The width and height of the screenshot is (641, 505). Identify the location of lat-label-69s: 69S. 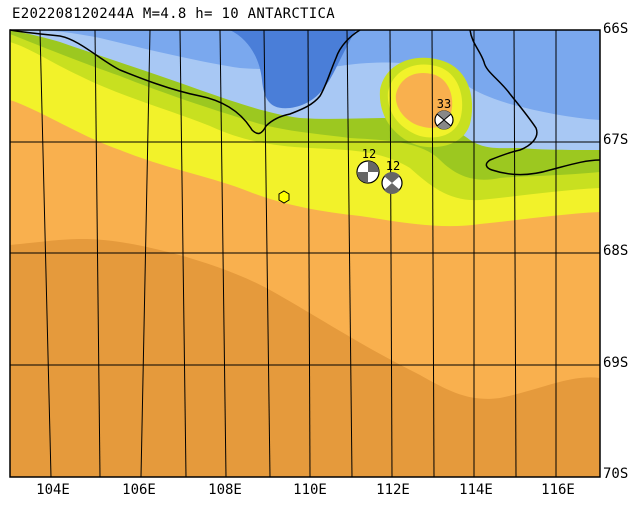
(616, 363).